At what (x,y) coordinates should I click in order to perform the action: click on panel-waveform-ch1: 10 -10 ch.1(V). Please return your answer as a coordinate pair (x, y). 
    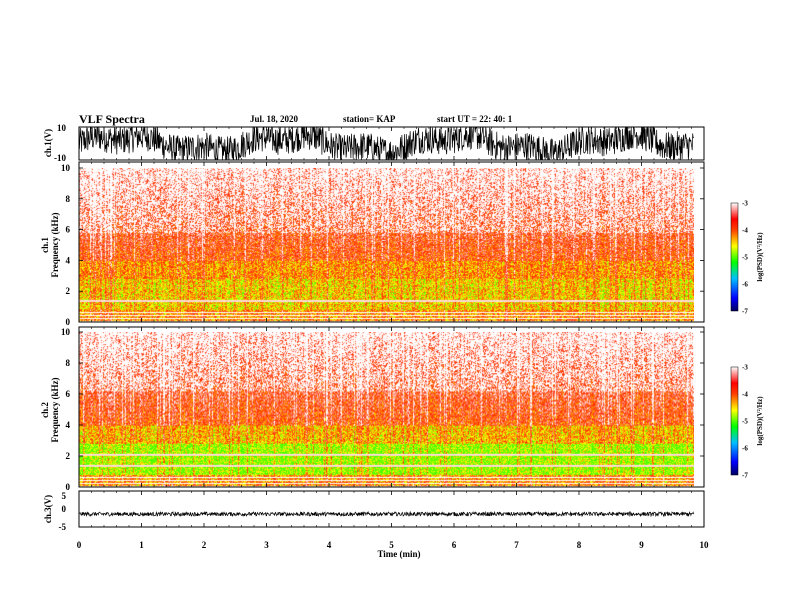
    Looking at the image, I should click on (374, 143).